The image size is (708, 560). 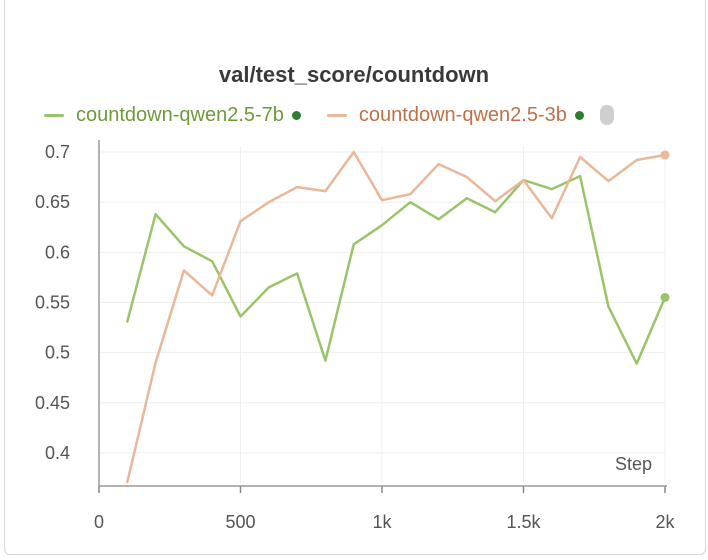 I want to click on legend-swatch-3b, so click(x=336, y=115).